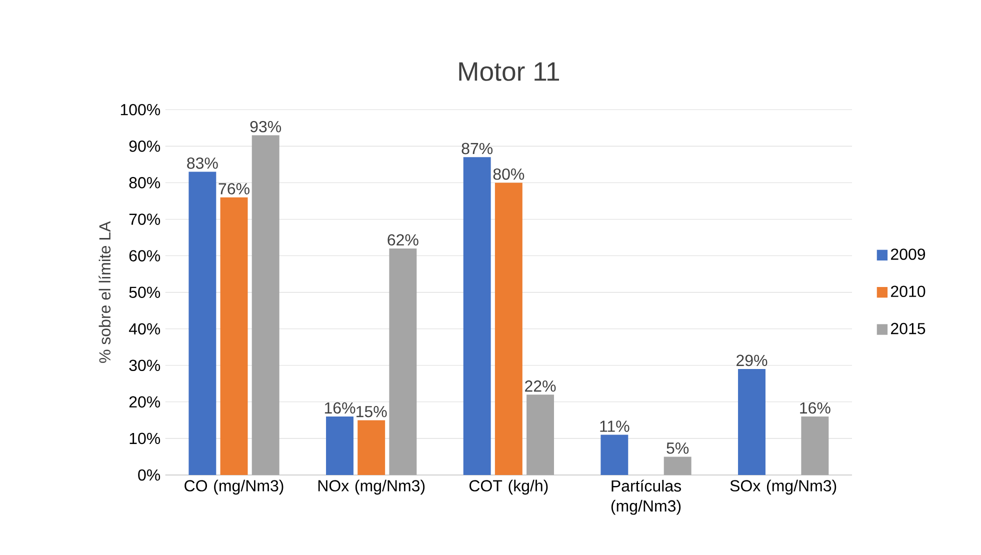  I want to click on x-tick-label: NOx (mg/Nm3), so click(371, 487).